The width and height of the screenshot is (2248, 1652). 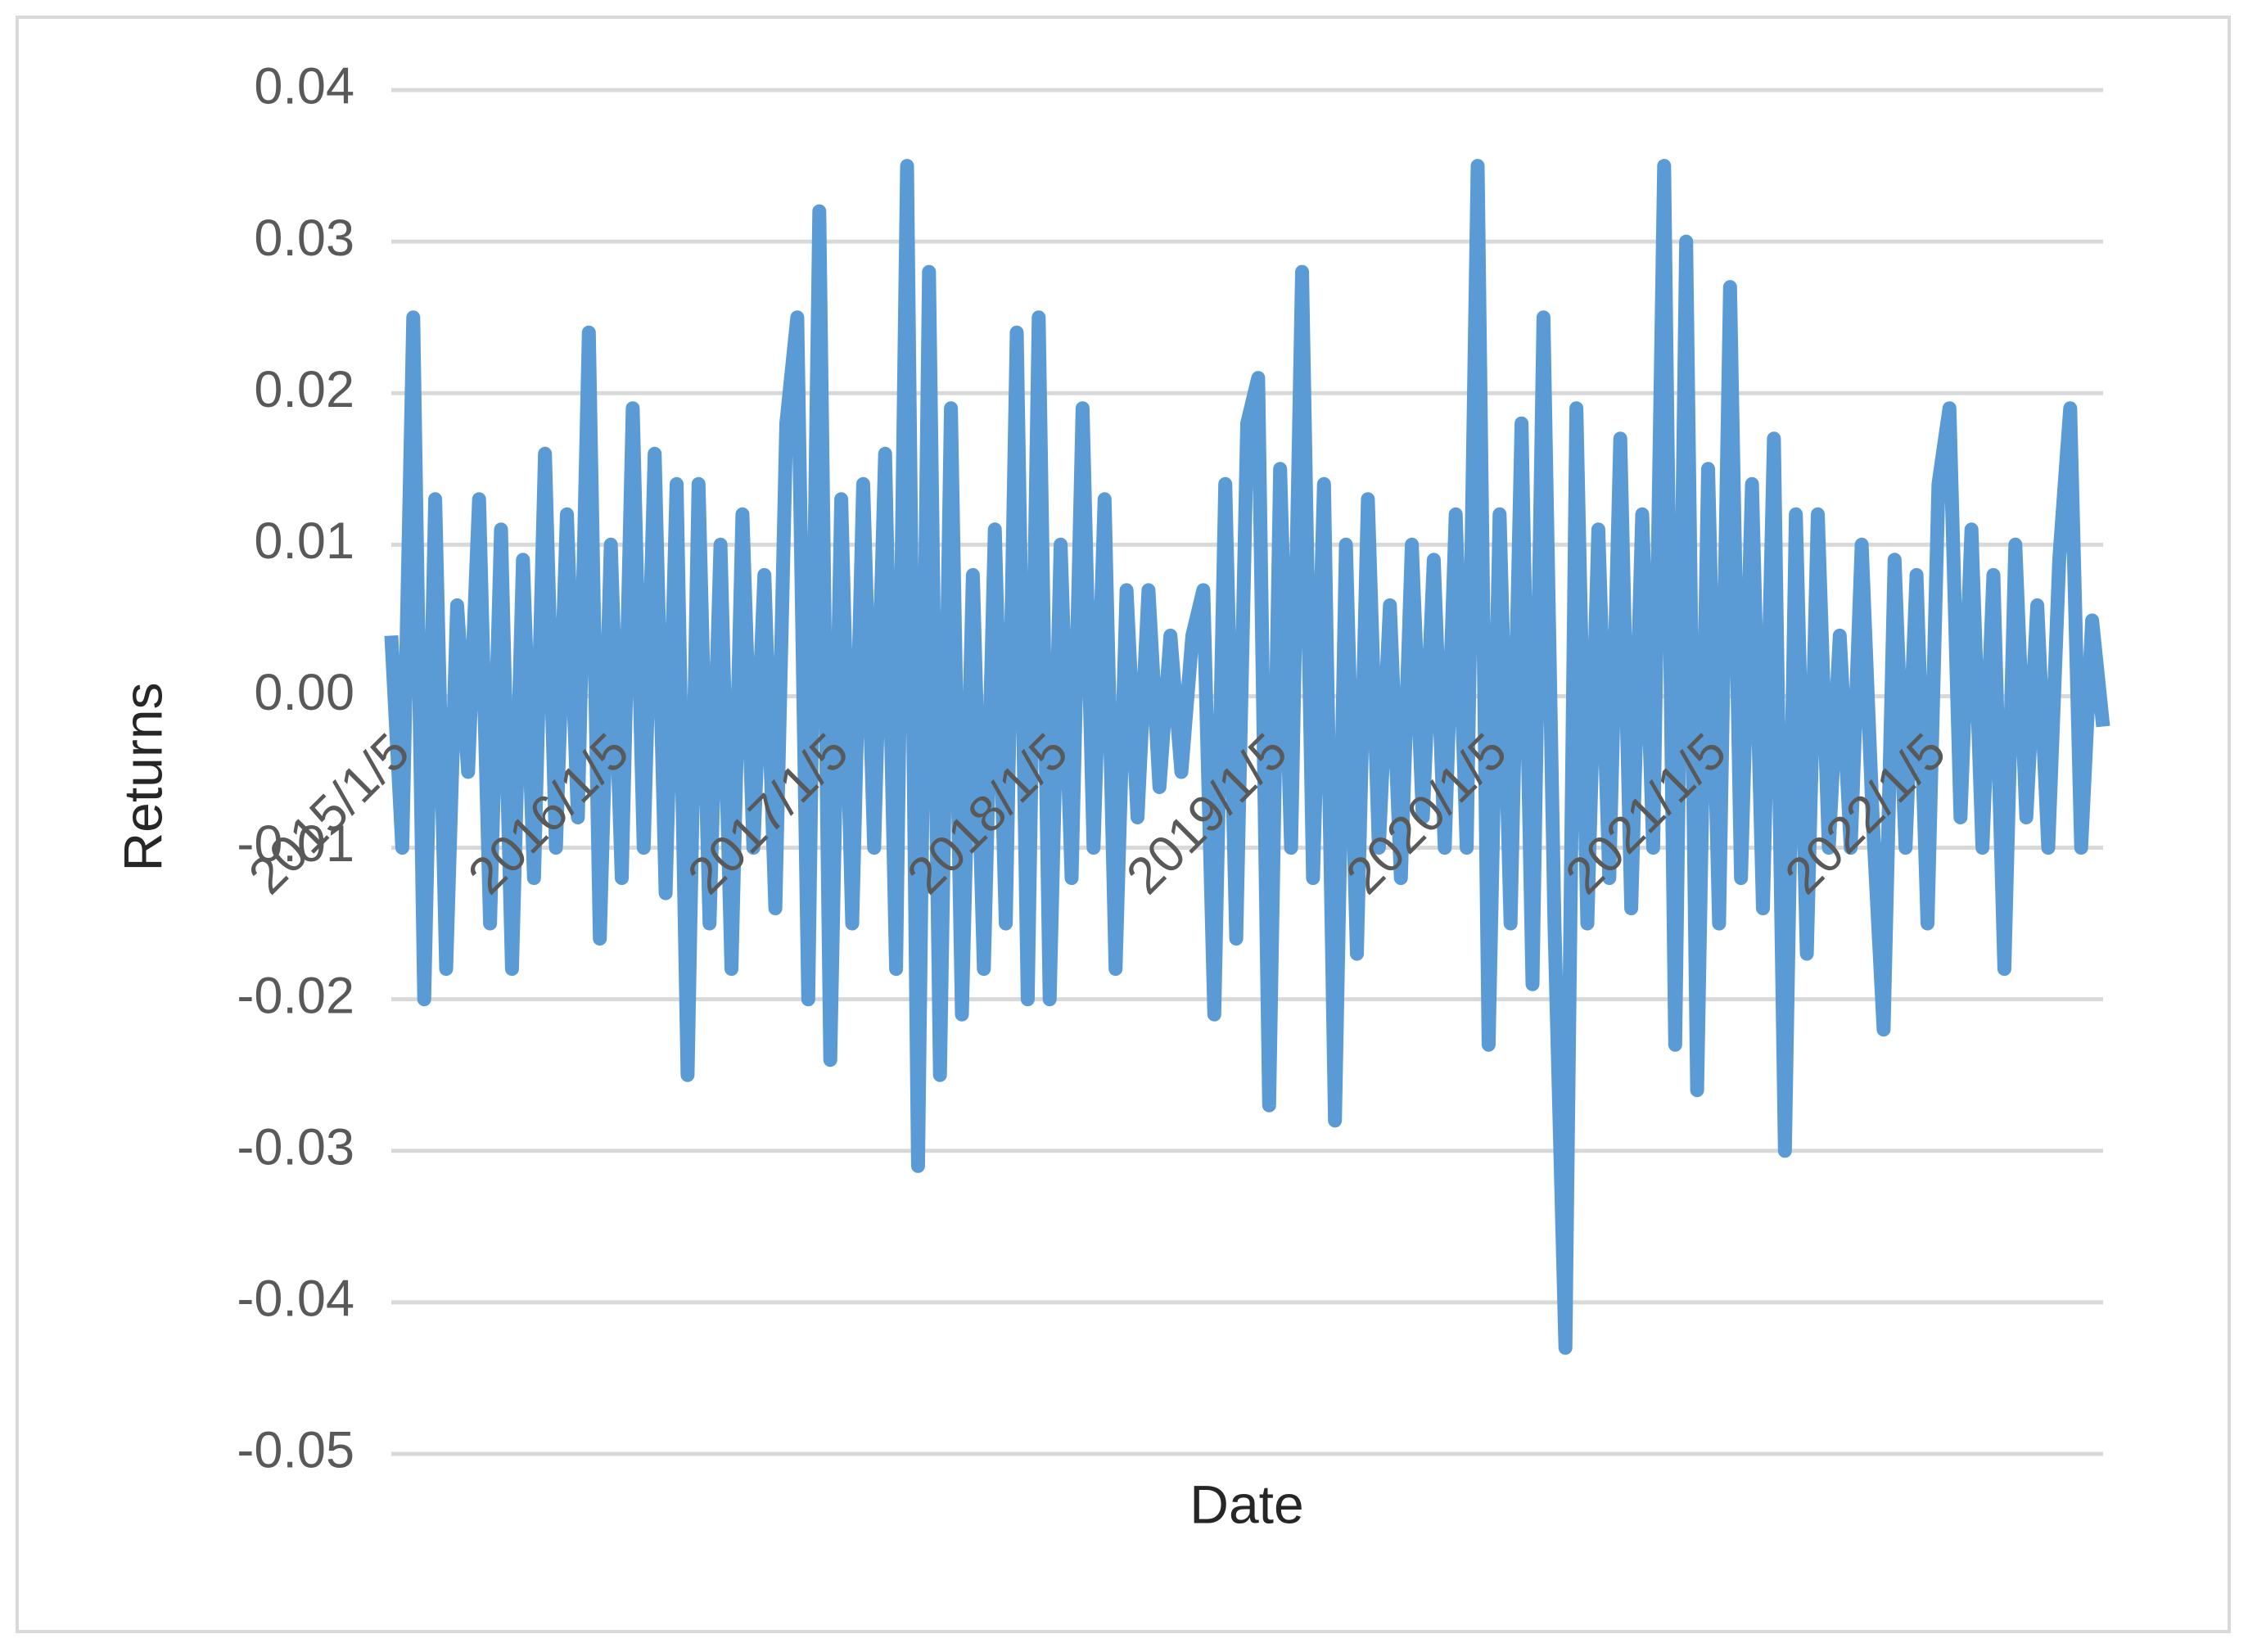 What do you see at coordinates (296, 1299) in the screenshot?
I see `y-tick-label: -0.04` at bounding box center [296, 1299].